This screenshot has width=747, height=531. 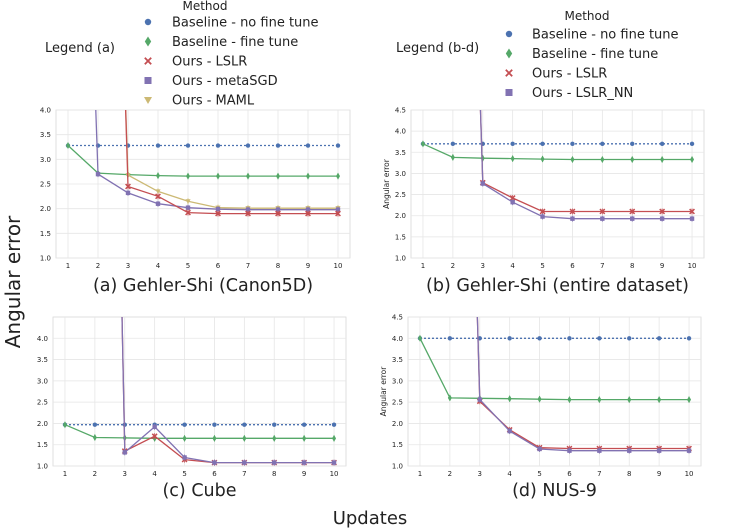 What do you see at coordinates (582, 93) in the screenshot?
I see `legend-entry-label: Ours - LSLR_NN` at bounding box center [582, 93].